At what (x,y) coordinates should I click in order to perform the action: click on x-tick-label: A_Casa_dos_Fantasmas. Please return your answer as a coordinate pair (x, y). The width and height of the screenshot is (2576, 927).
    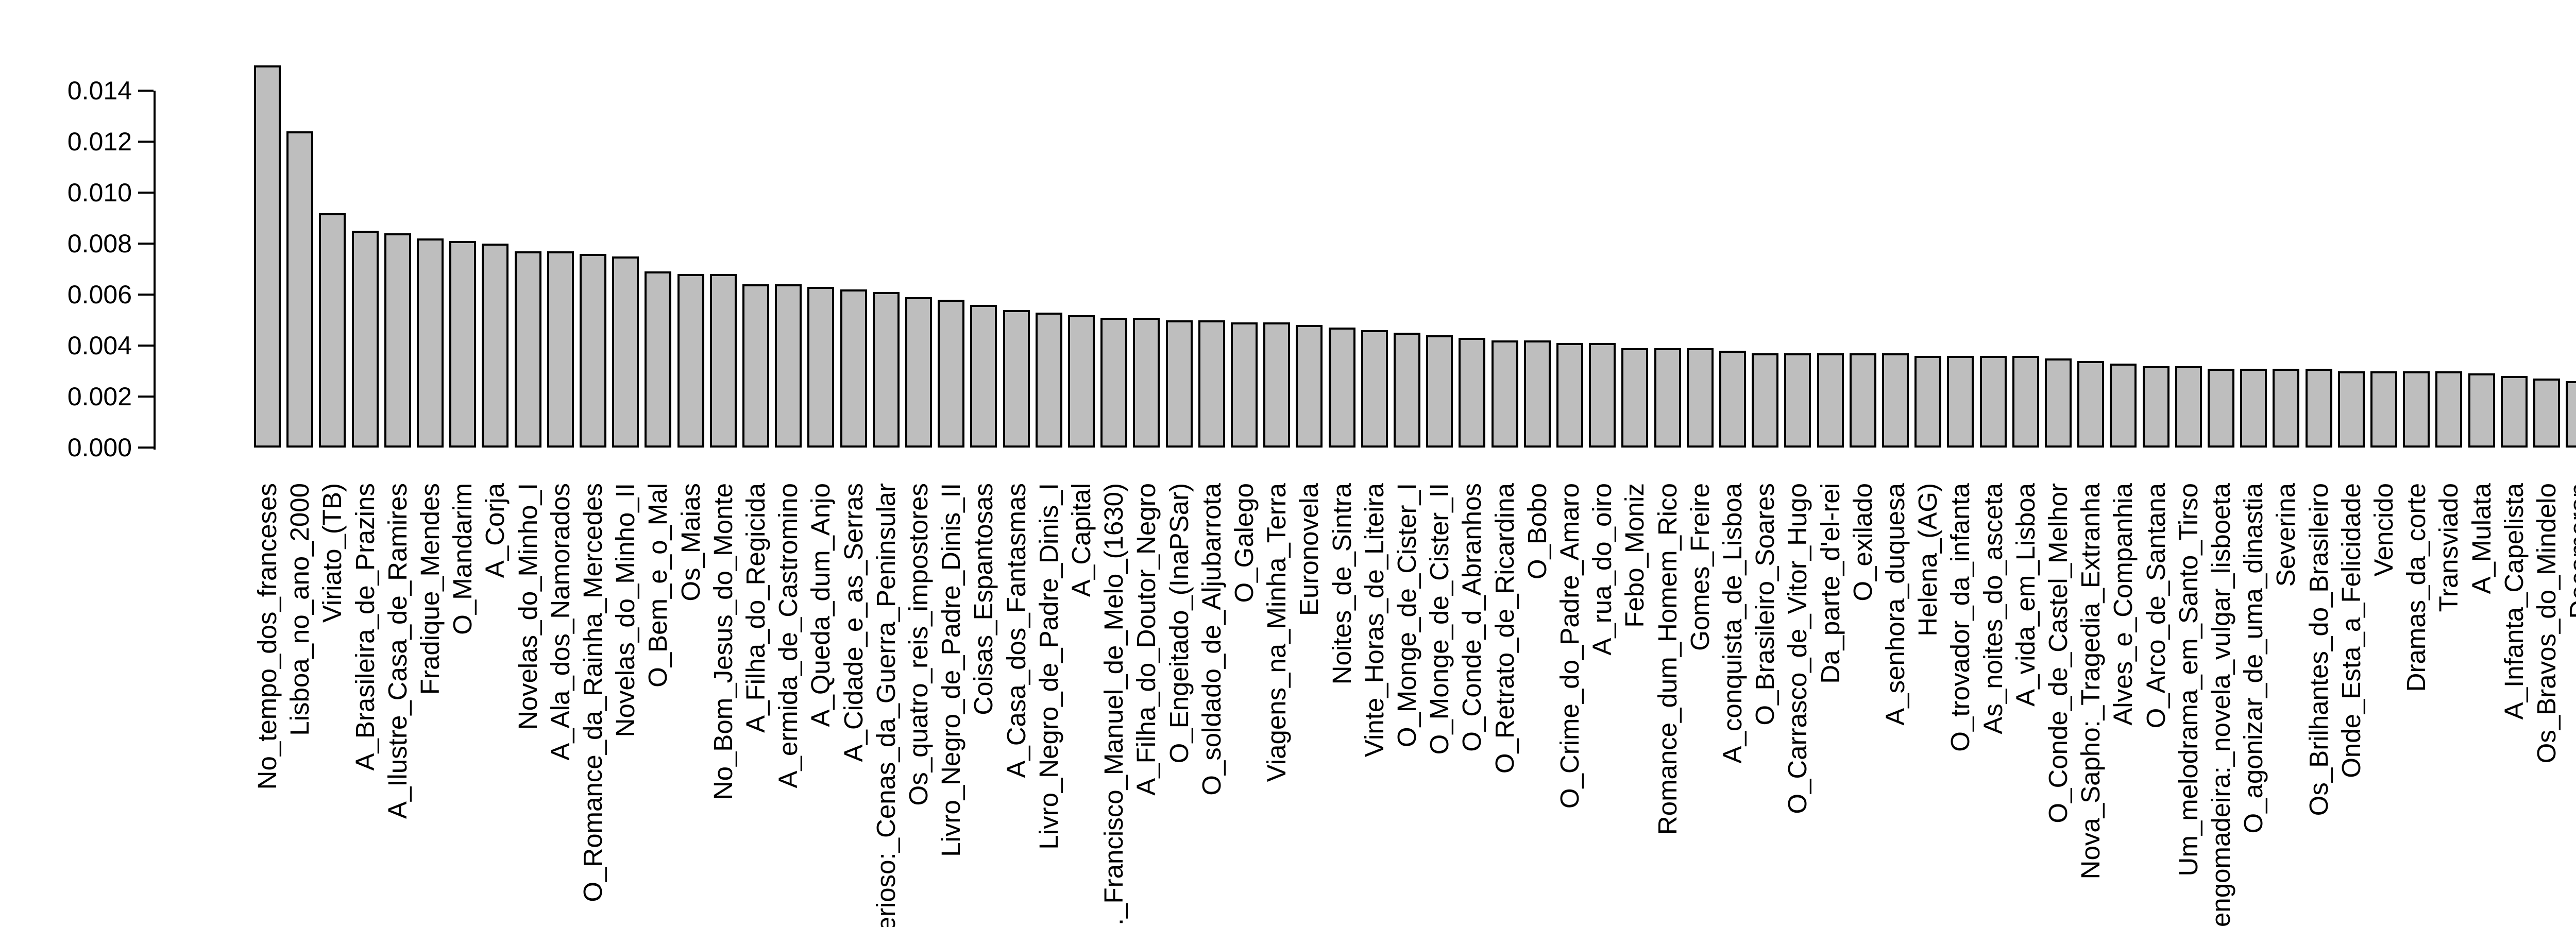
    Looking at the image, I should click on (1016, 630).